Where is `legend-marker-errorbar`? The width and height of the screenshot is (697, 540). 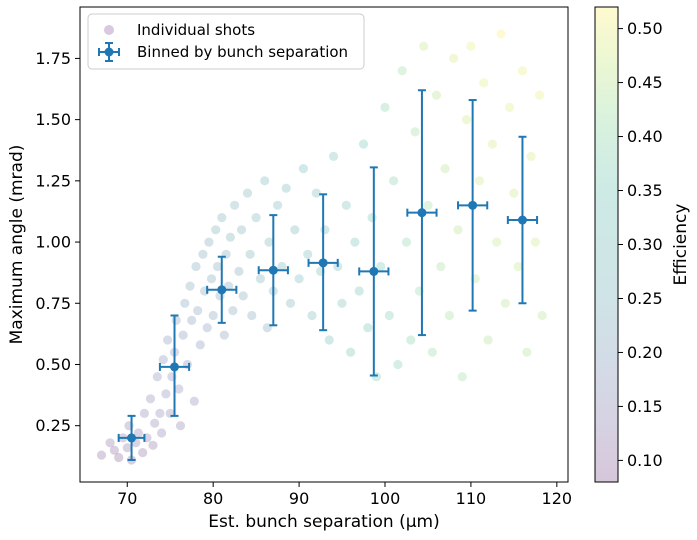 legend-marker-errorbar is located at coordinates (109, 52).